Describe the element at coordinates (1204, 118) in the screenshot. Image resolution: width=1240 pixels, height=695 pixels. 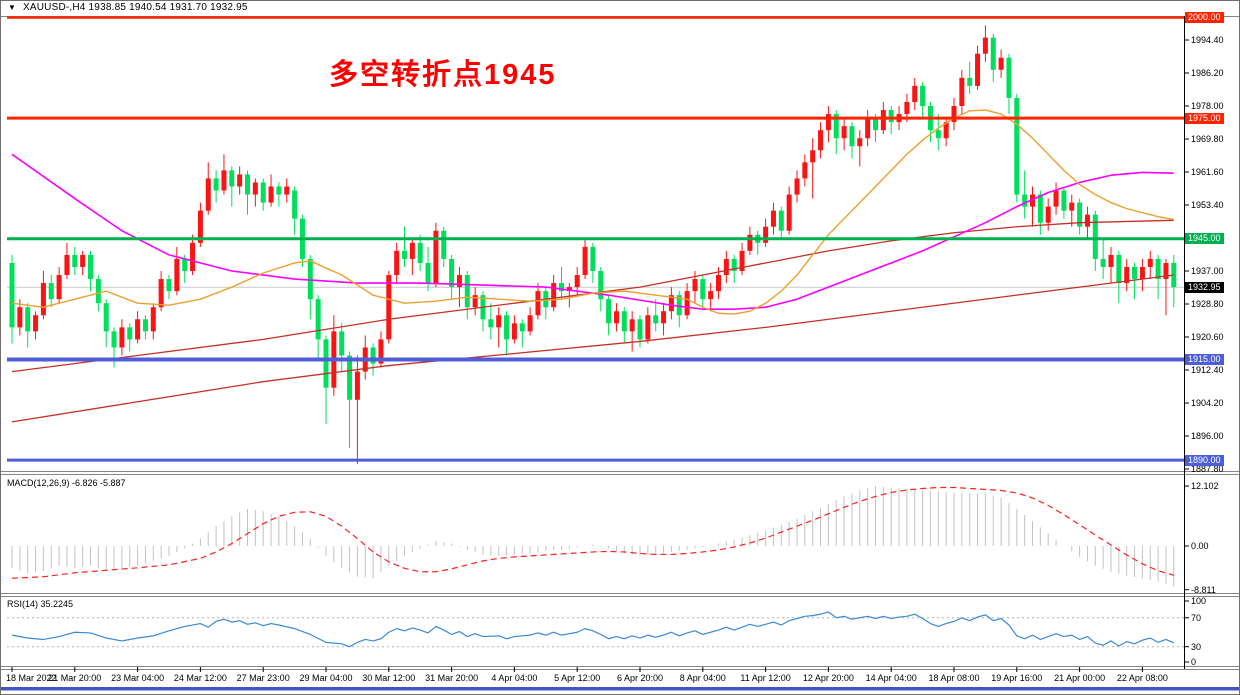
I see `price-badge-1975.00: 1975.00` at that location.